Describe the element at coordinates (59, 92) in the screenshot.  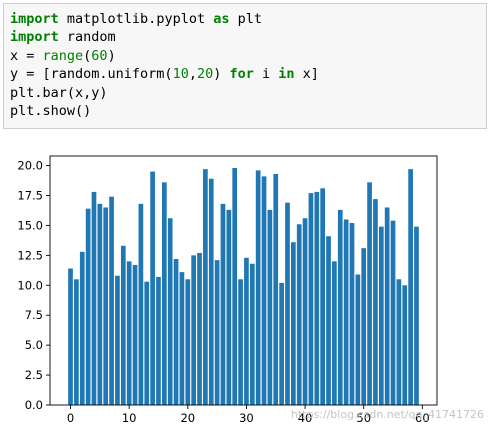
I see `code-token: plt.bar(x,y)` at that location.